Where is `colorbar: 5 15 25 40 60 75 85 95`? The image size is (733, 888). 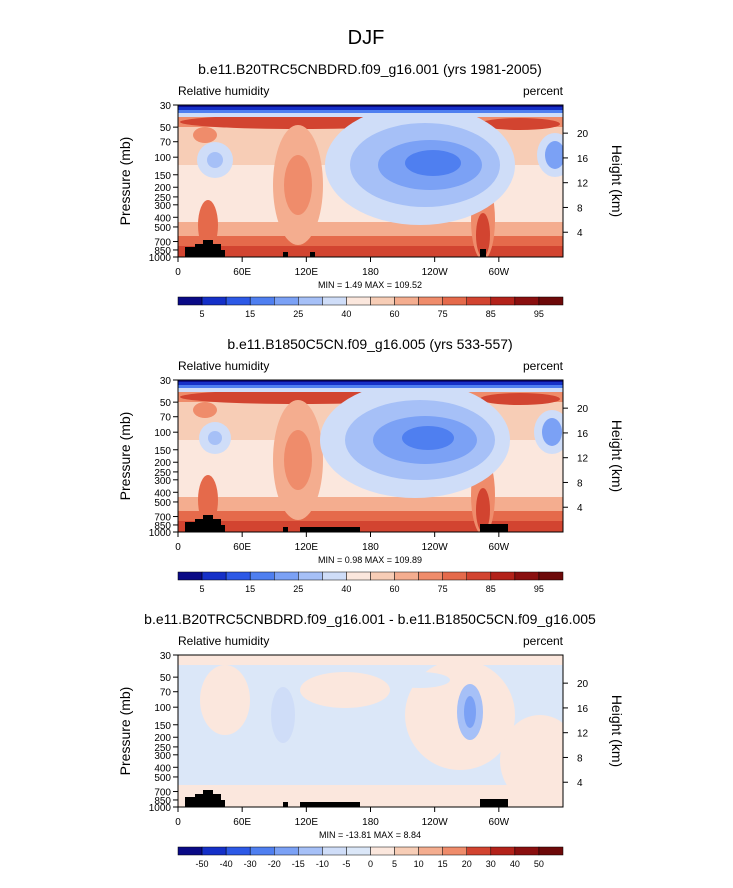
colorbar: 5 15 25 40 60 75 85 95 is located at coordinates (370, 582).